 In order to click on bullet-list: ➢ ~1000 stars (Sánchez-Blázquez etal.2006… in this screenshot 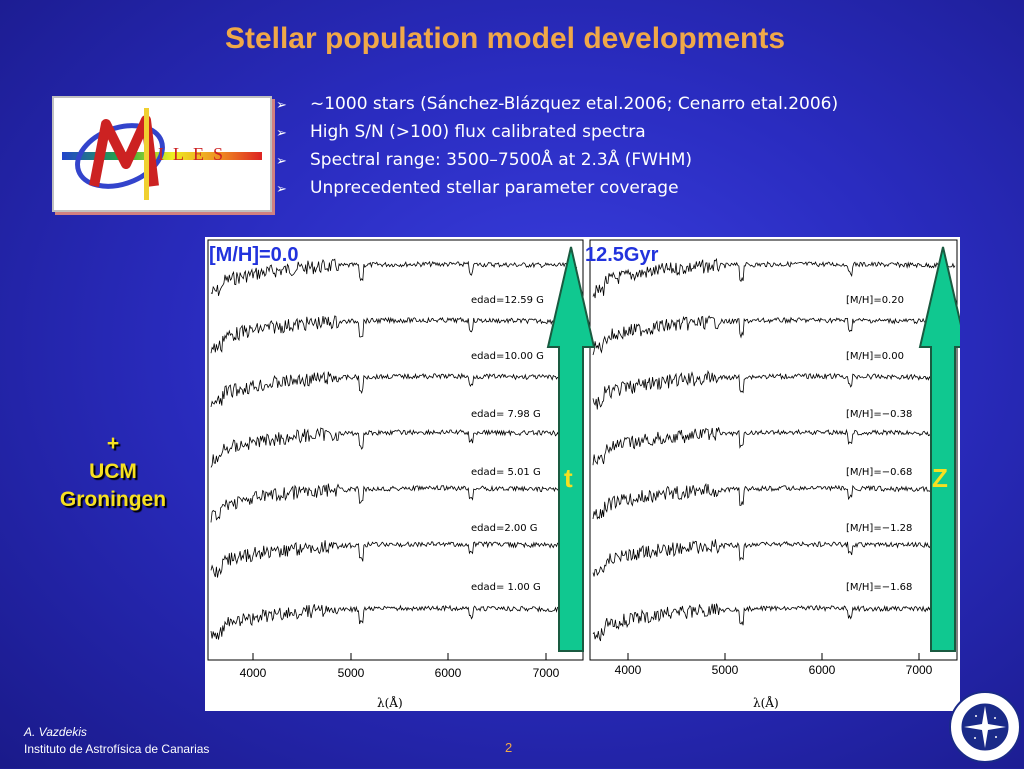, I will do `click(557, 146)`.